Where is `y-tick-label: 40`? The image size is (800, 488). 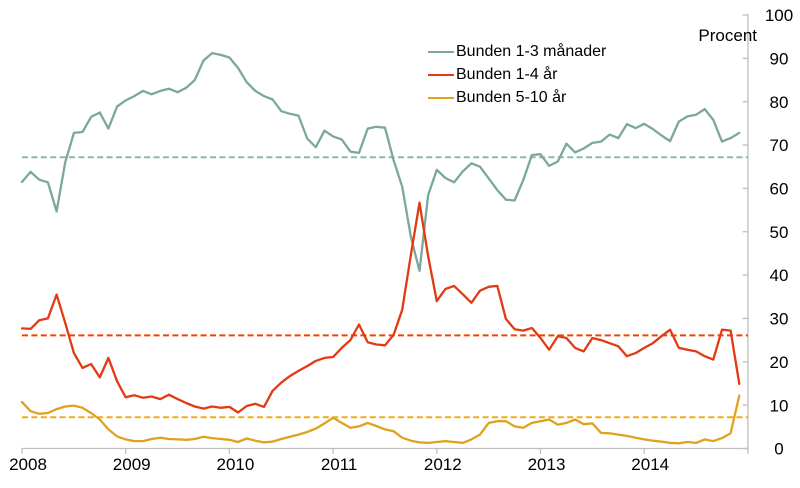
y-tick-label: 40 is located at coordinates (779, 275).